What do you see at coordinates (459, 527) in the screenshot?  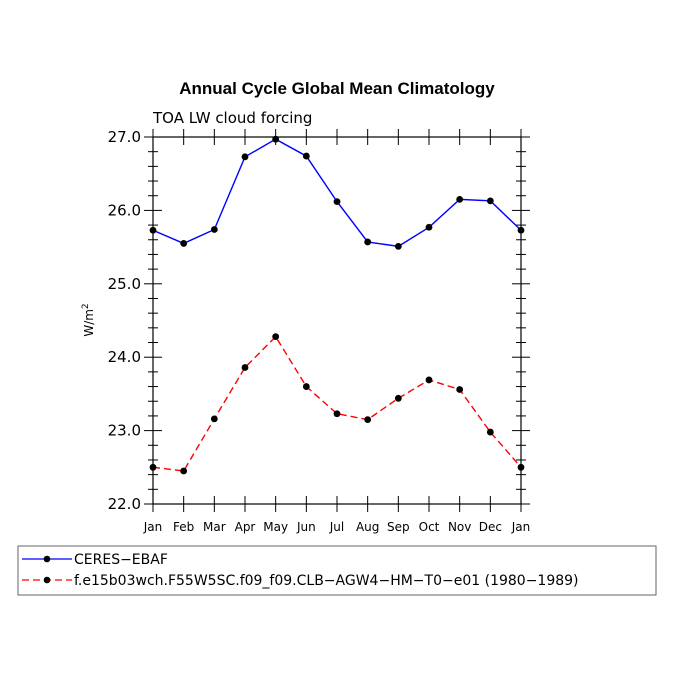 I see `x-tick-label: Nov` at bounding box center [459, 527].